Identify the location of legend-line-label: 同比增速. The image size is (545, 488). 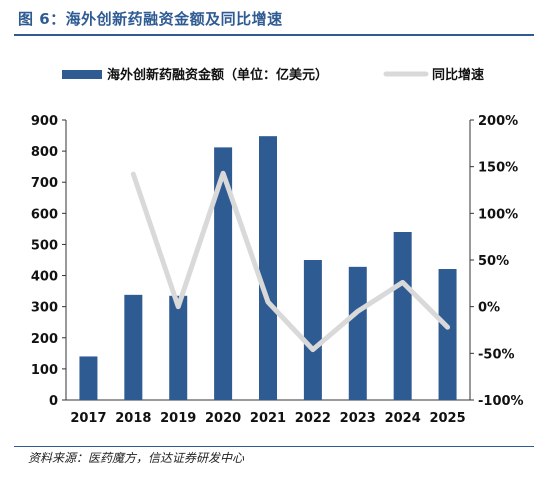
(458, 75).